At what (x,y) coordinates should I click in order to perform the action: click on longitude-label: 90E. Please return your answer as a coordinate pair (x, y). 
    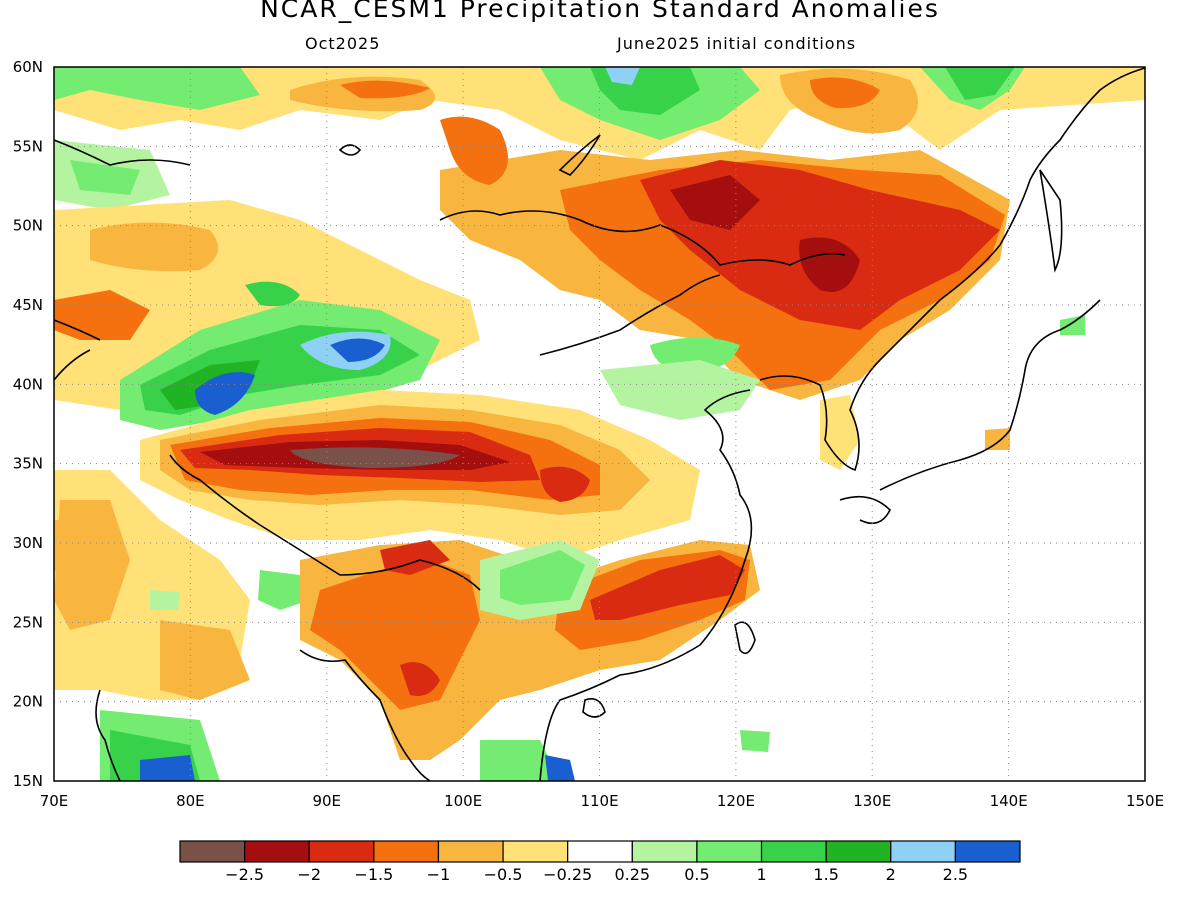
    Looking at the image, I should click on (326, 801).